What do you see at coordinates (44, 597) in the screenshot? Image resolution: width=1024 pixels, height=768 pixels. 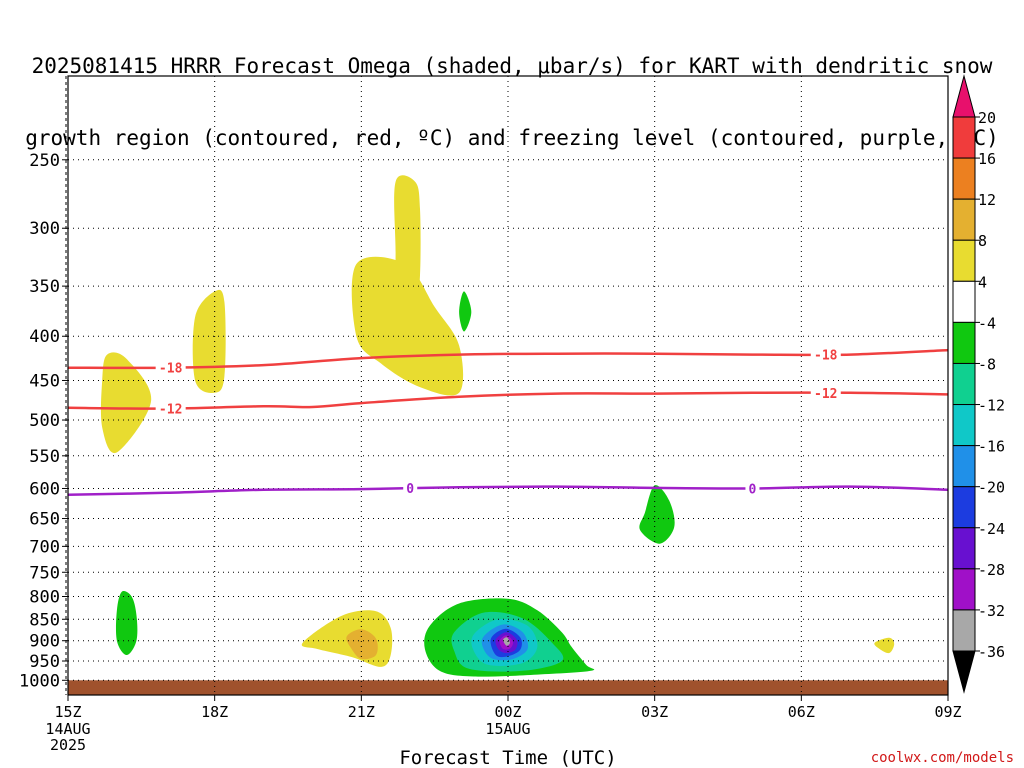 I see `y-tick-label-11: 800` at bounding box center [44, 597].